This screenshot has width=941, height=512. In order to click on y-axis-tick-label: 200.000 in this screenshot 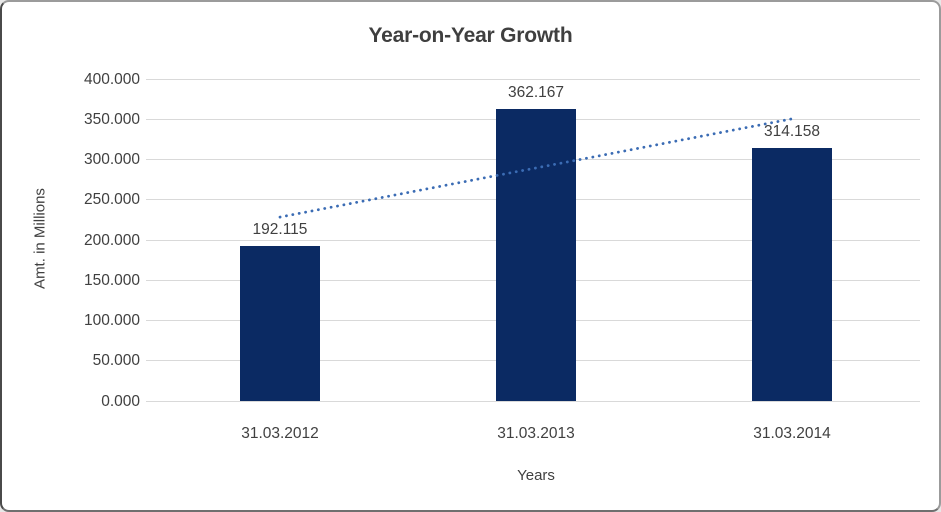, I will do `click(111, 240)`.